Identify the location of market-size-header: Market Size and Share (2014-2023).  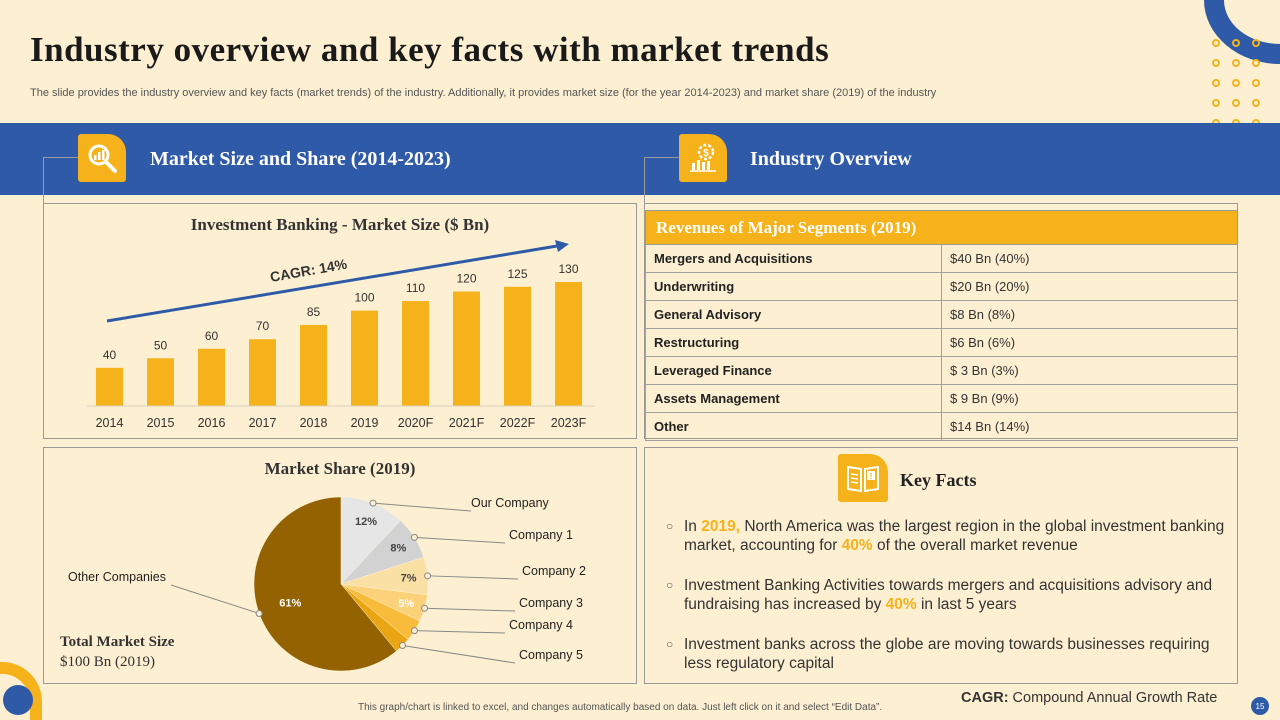
(300, 159).